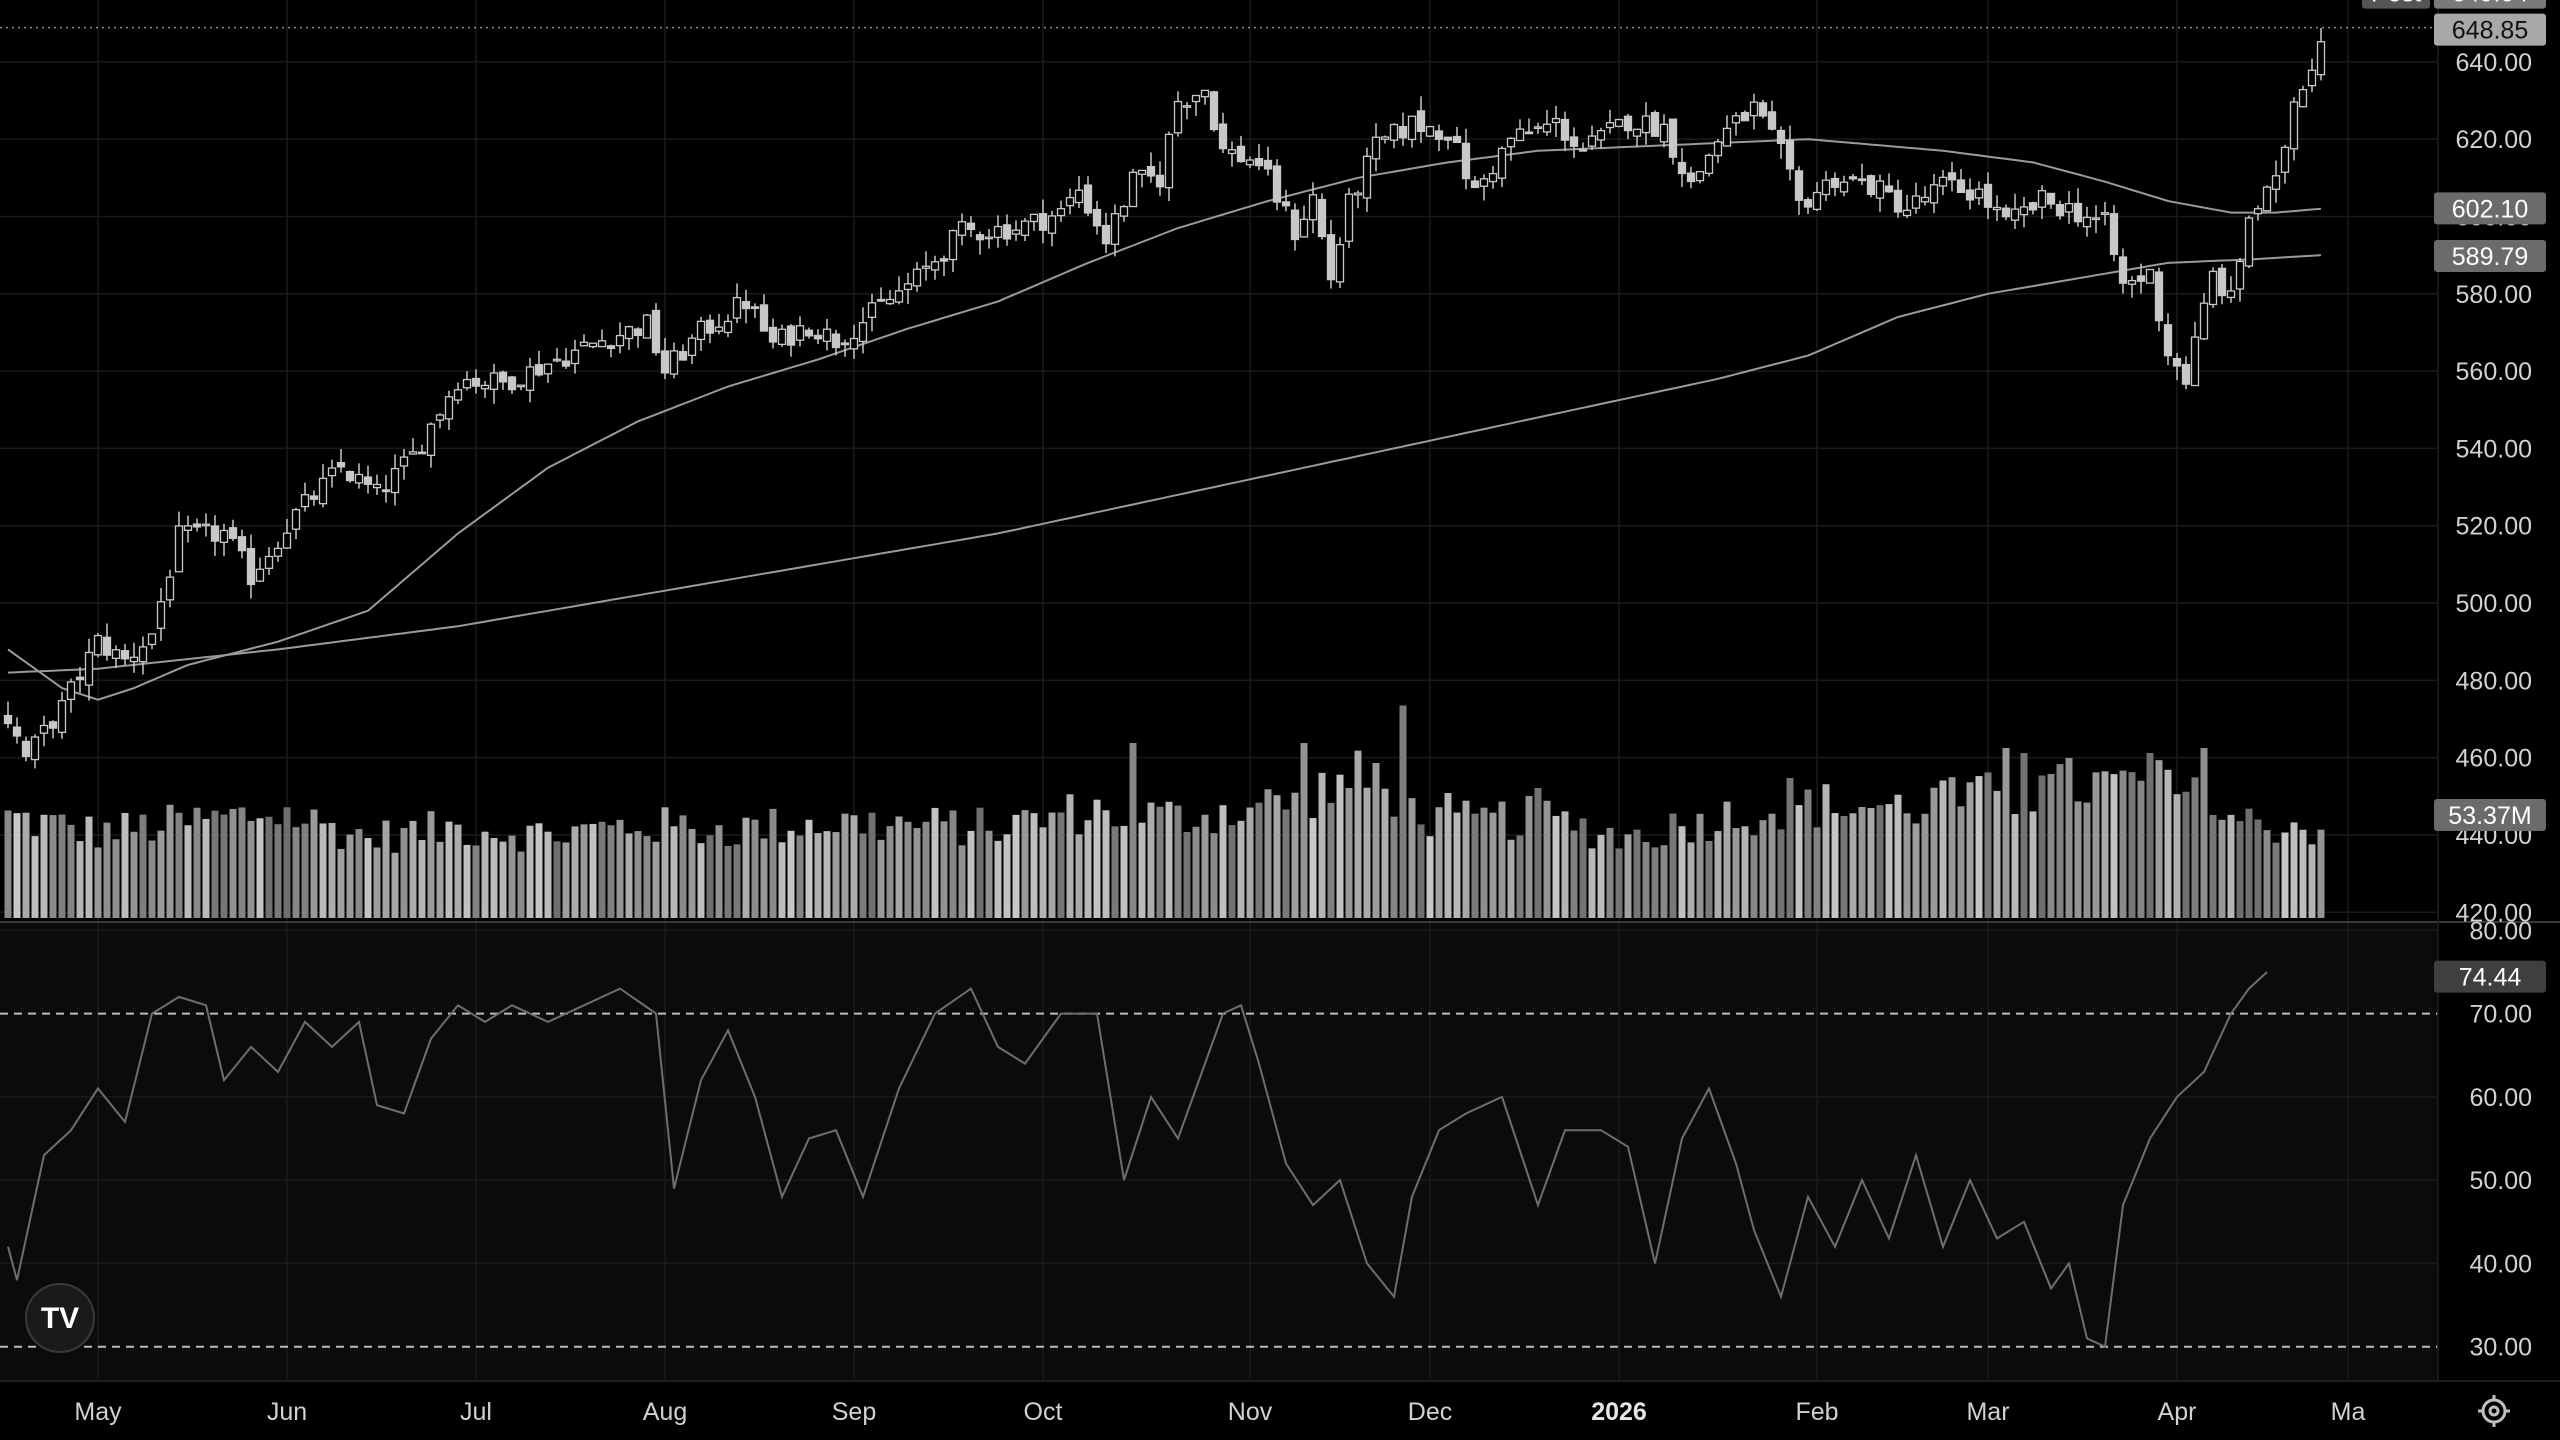 The image size is (2560, 1440). I want to click on ma-fast-badge-bg, so click(2490, 208).